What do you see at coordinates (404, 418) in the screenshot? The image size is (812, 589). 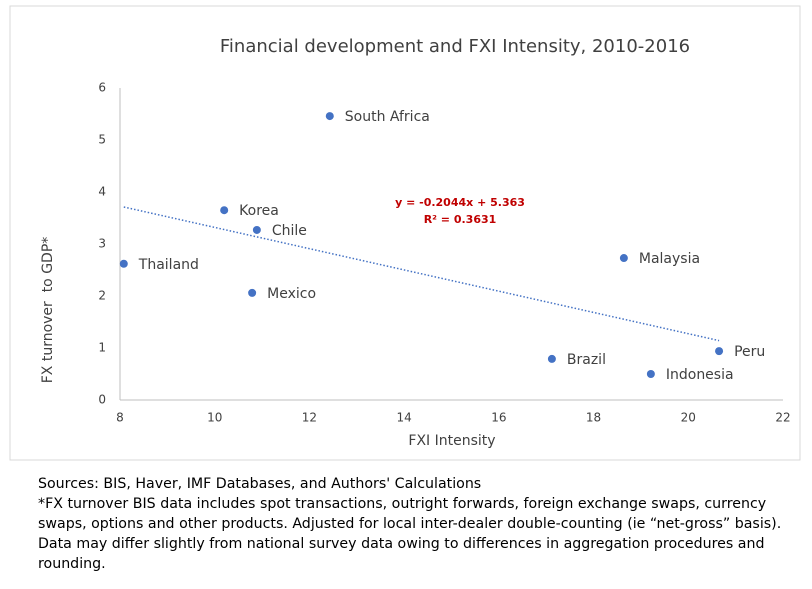 I see `x-tick-label: 14` at bounding box center [404, 418].